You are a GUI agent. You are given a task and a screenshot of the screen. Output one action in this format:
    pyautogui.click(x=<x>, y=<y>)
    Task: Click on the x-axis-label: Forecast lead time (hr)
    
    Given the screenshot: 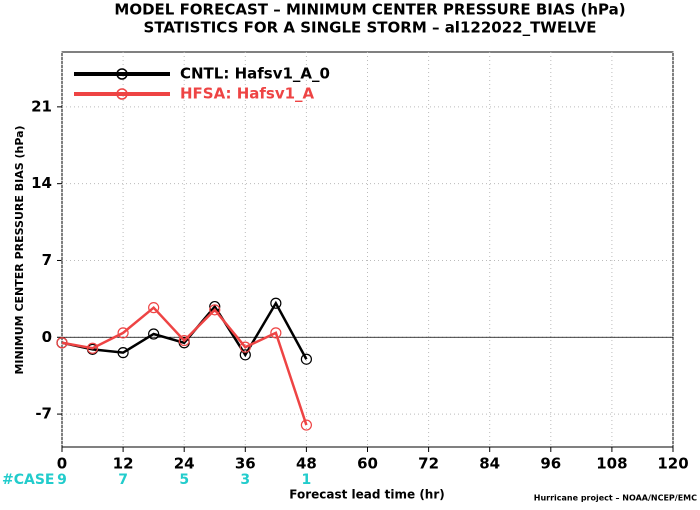 What is the action you would take?
    pyautogui.click(x=367, y=495)
    